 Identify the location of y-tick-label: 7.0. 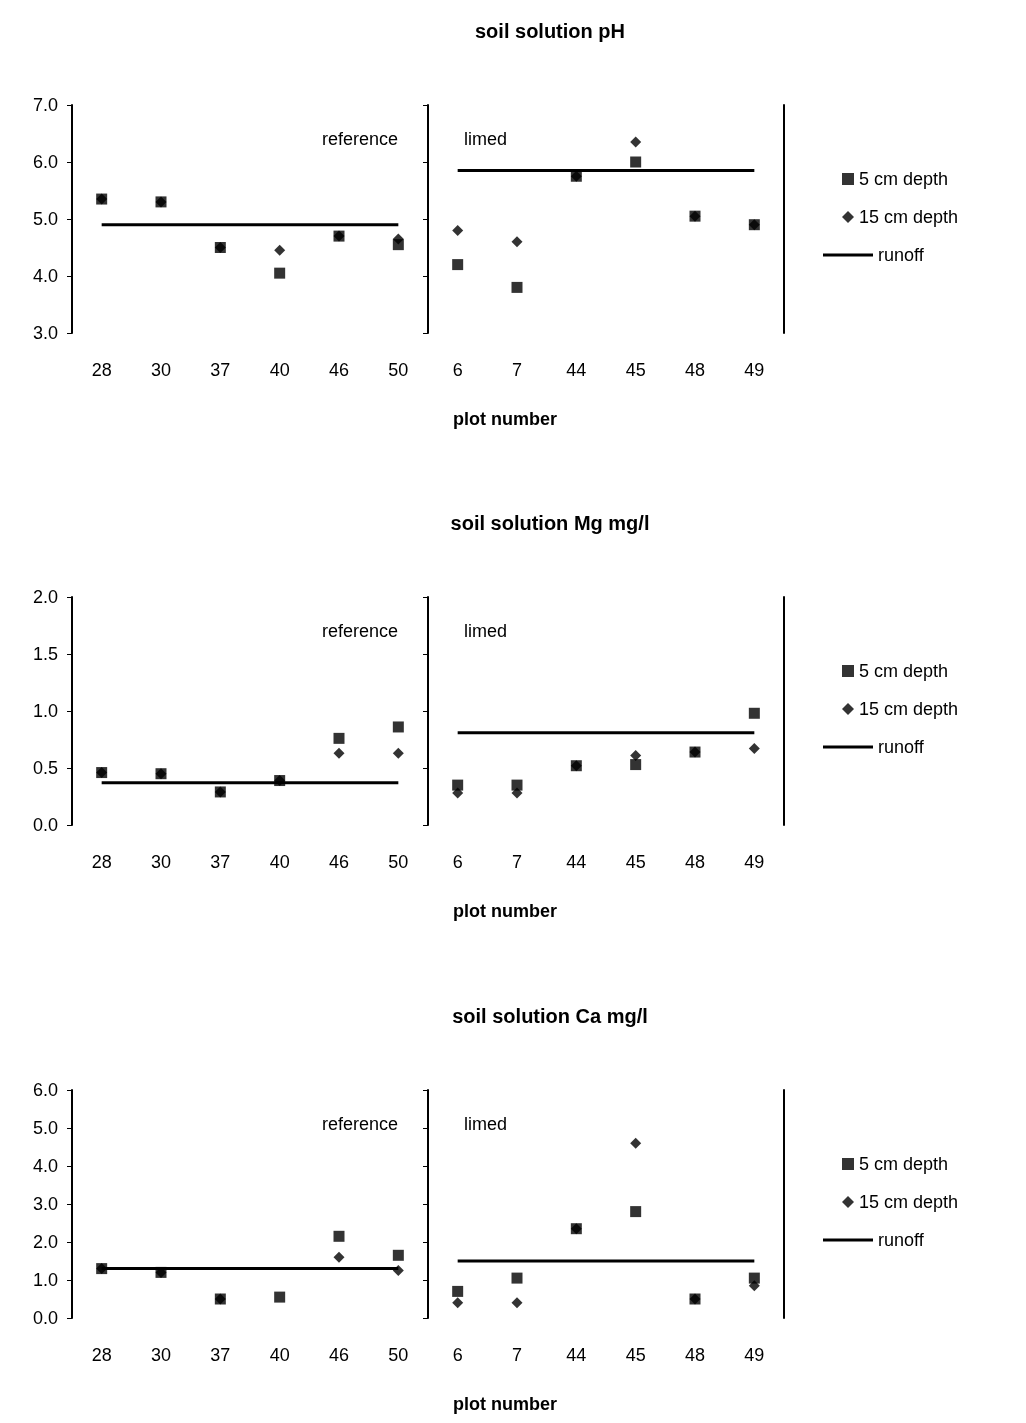
(45, 105).